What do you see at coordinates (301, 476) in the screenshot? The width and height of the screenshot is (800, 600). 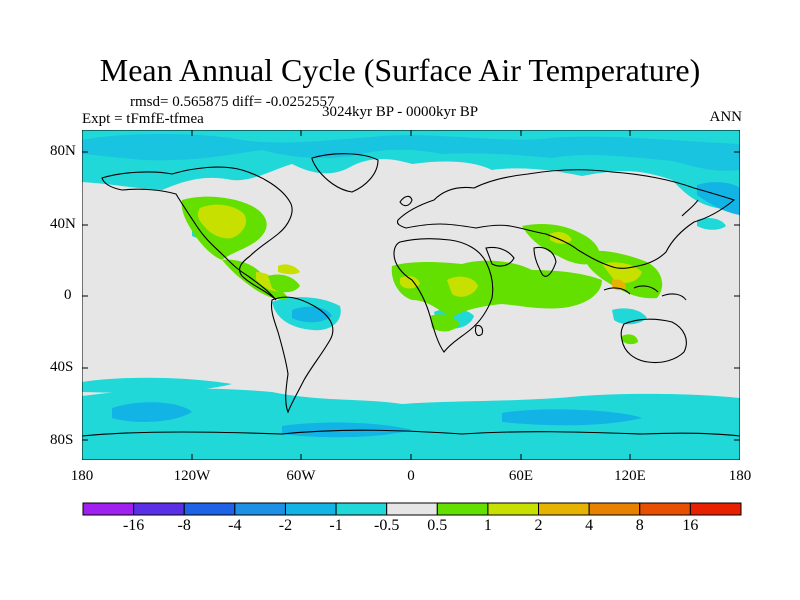 I see `lon-label-60w: 60W` at bounding box center [301, 476].